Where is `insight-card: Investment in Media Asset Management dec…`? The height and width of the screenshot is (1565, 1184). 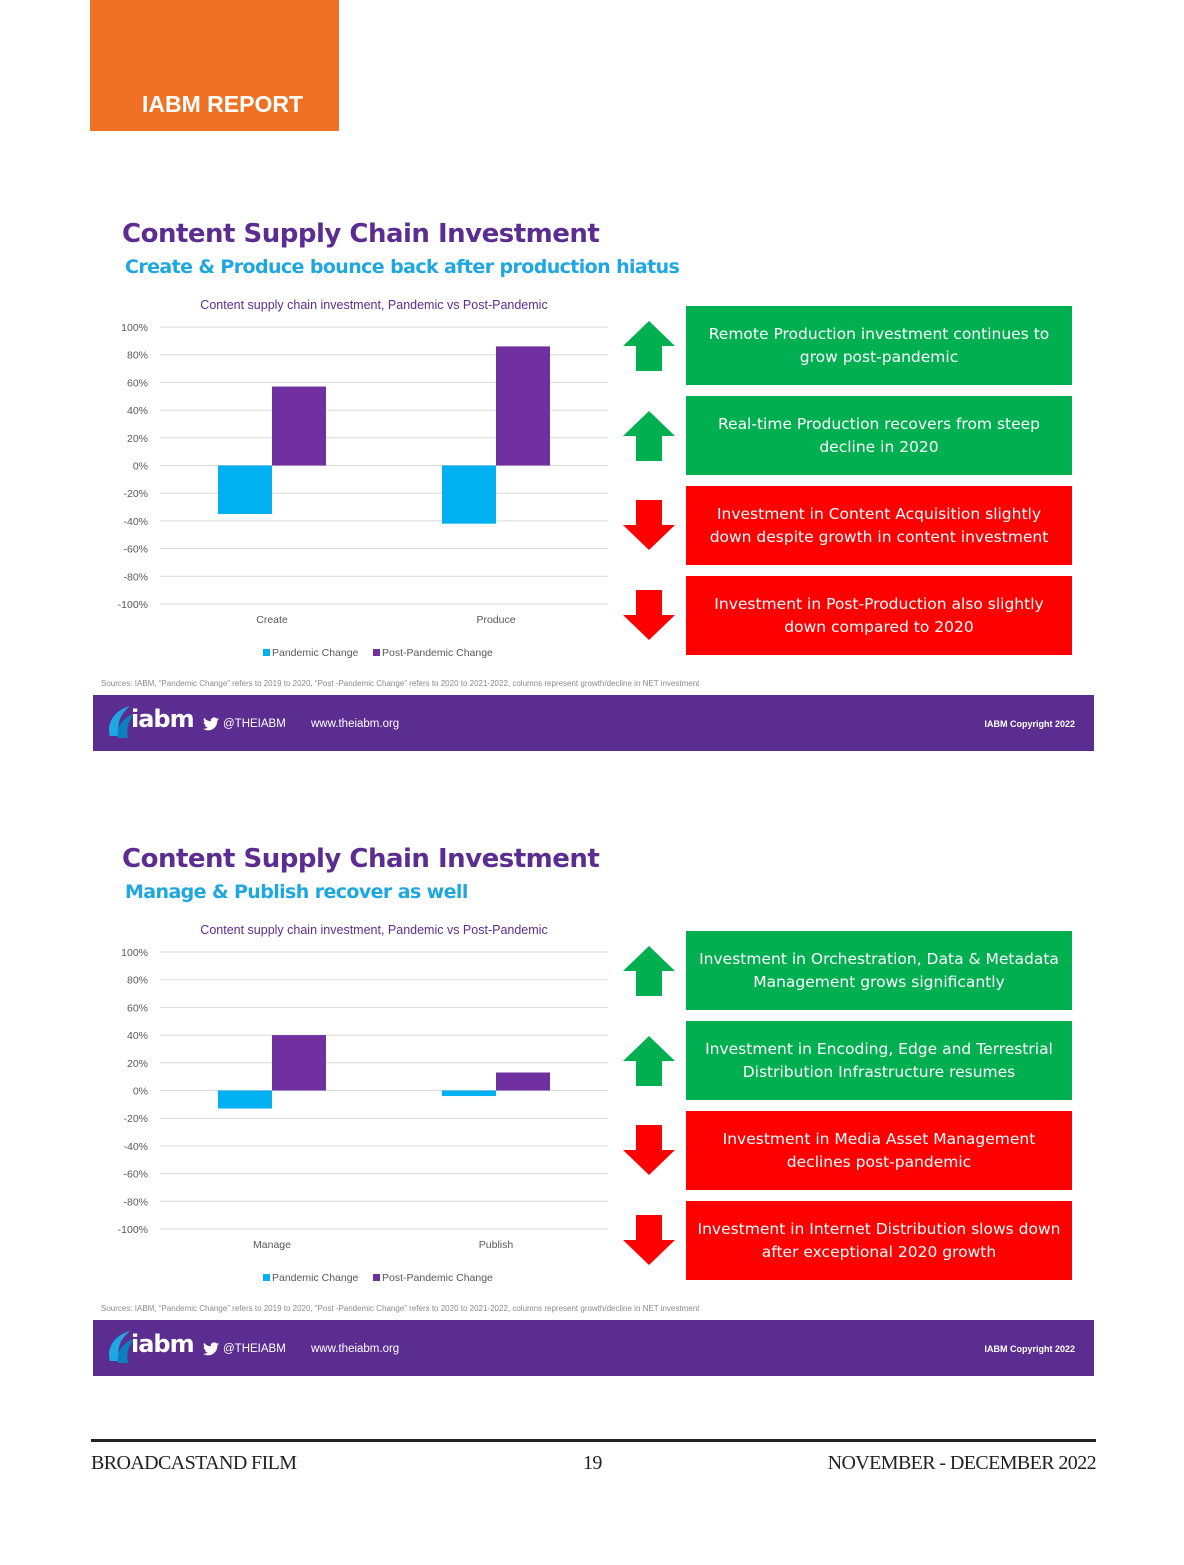
insight-card: Investment in Media Asset Management dec… is located at coordinates (879, 1150).